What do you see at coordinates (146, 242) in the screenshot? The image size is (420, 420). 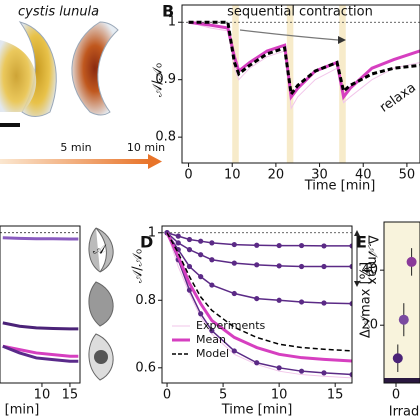 I see `panel-letter: D` at bounding box center [146, 242].